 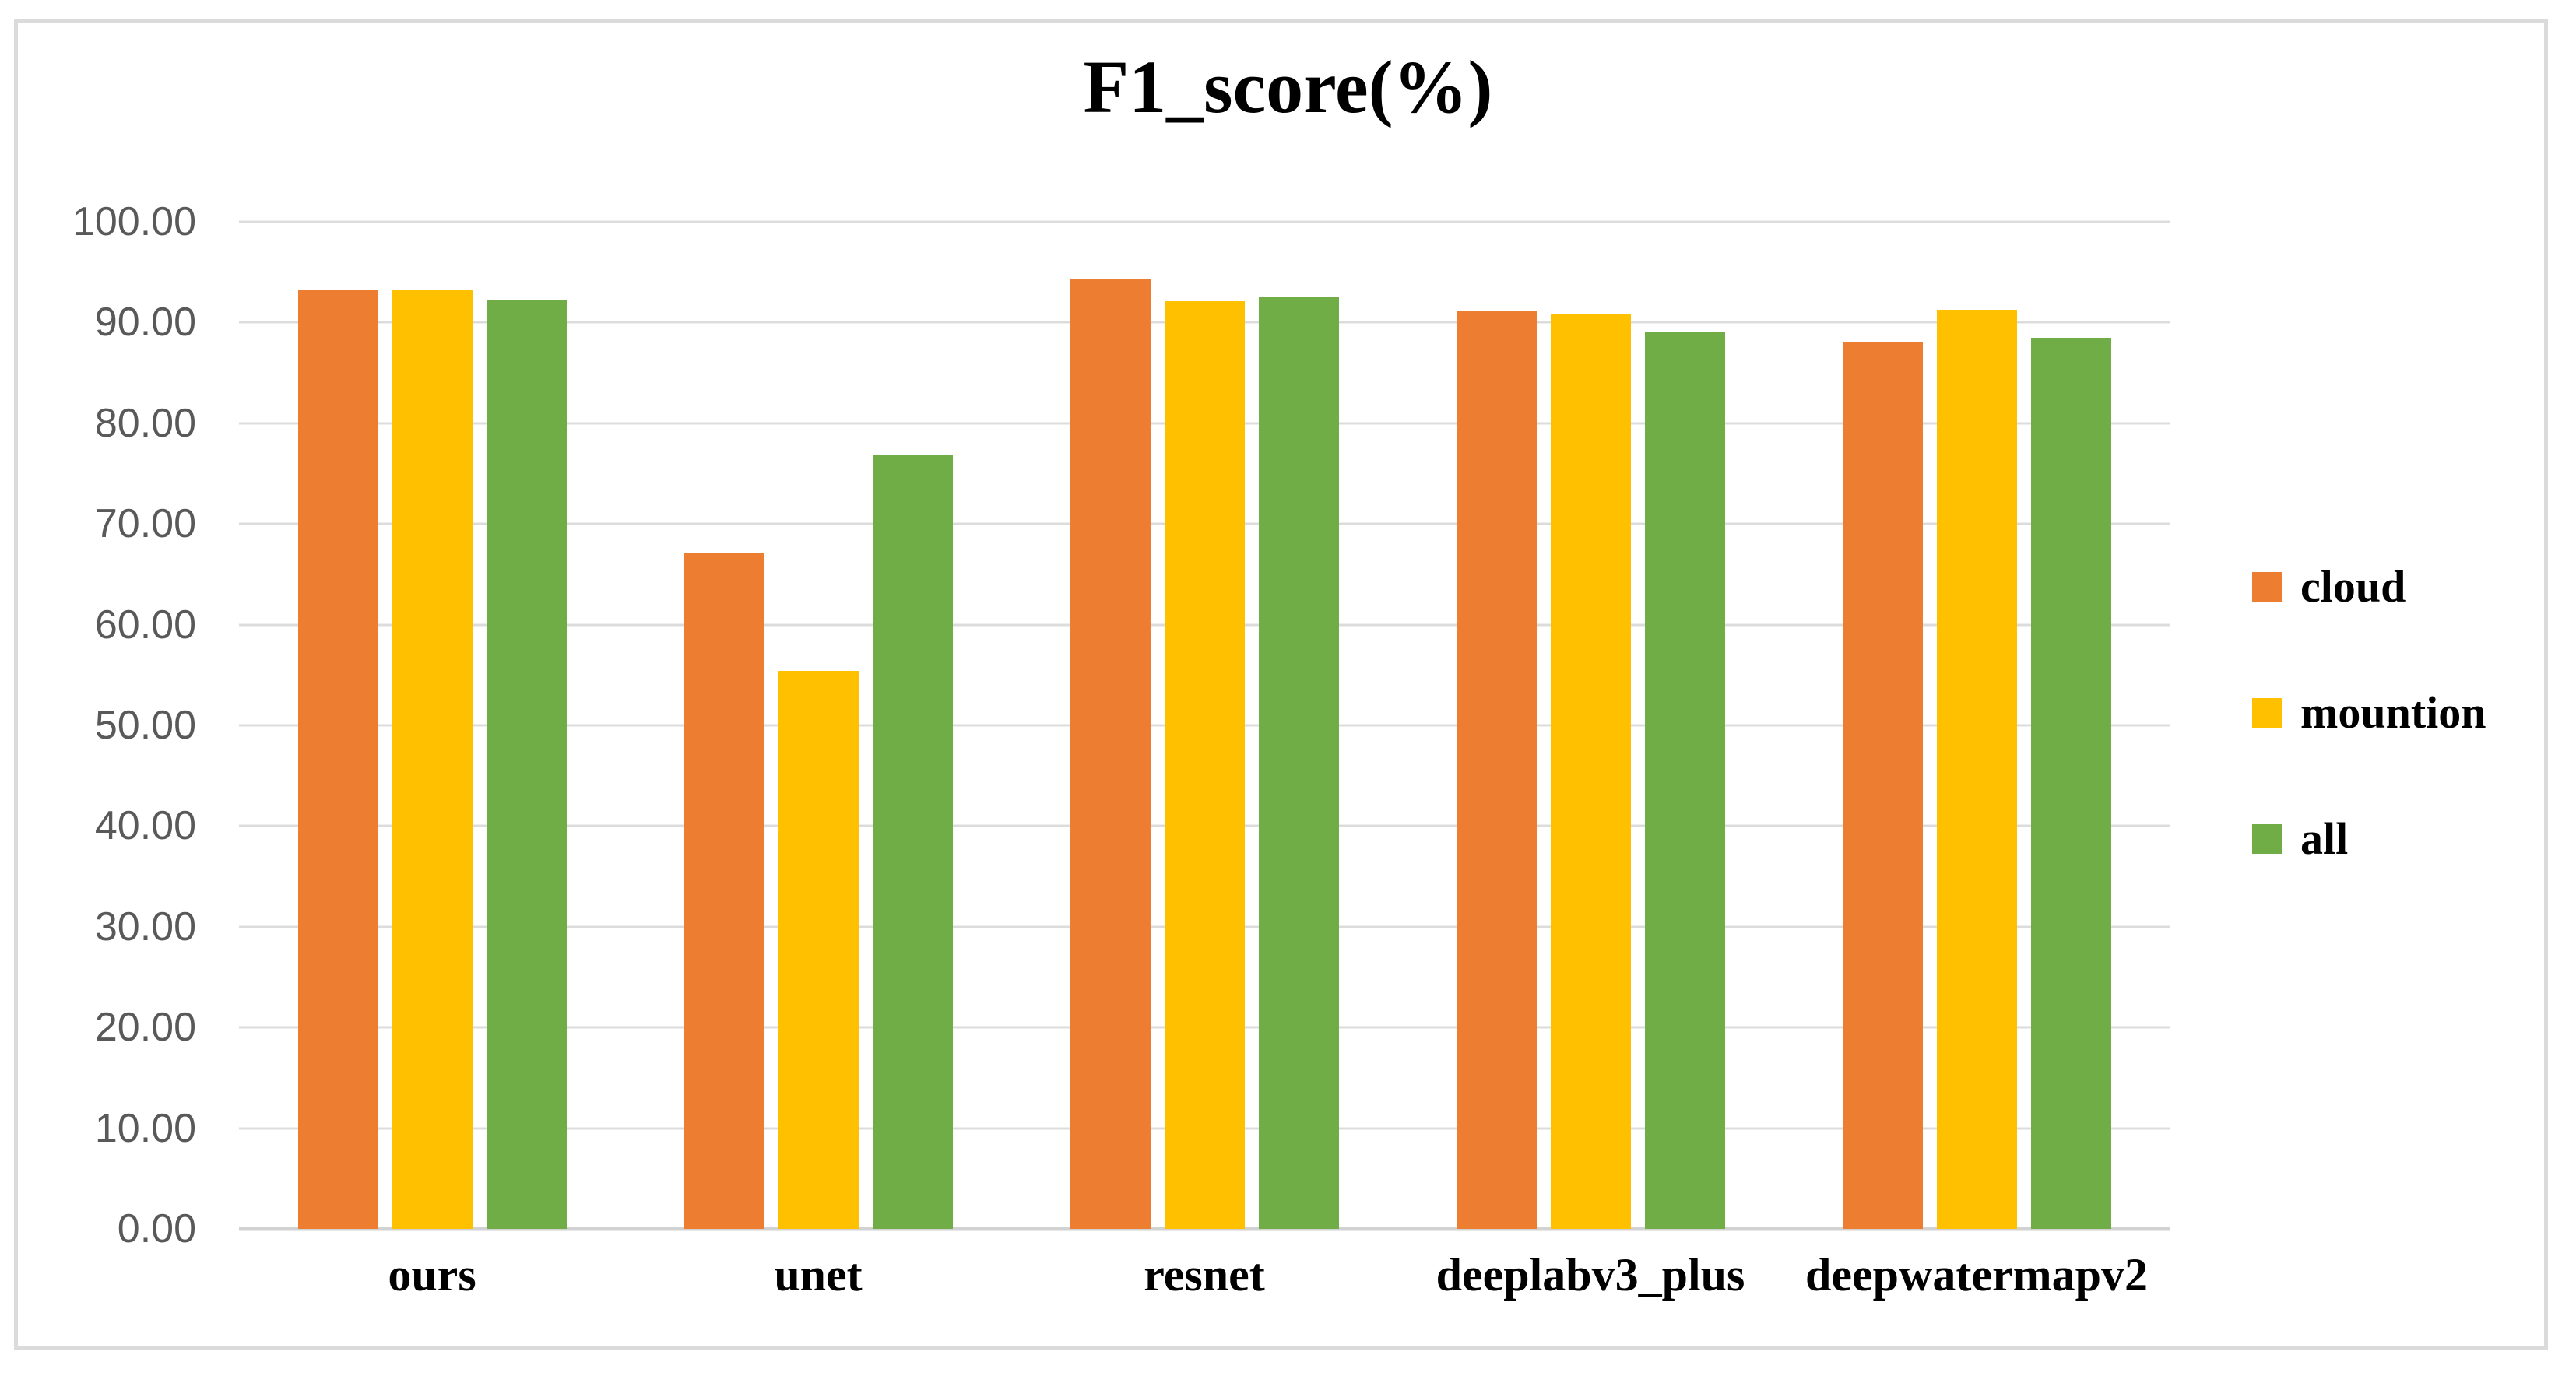 I want to click on y-tick-label: 80.00, so click(x=145, y=423).